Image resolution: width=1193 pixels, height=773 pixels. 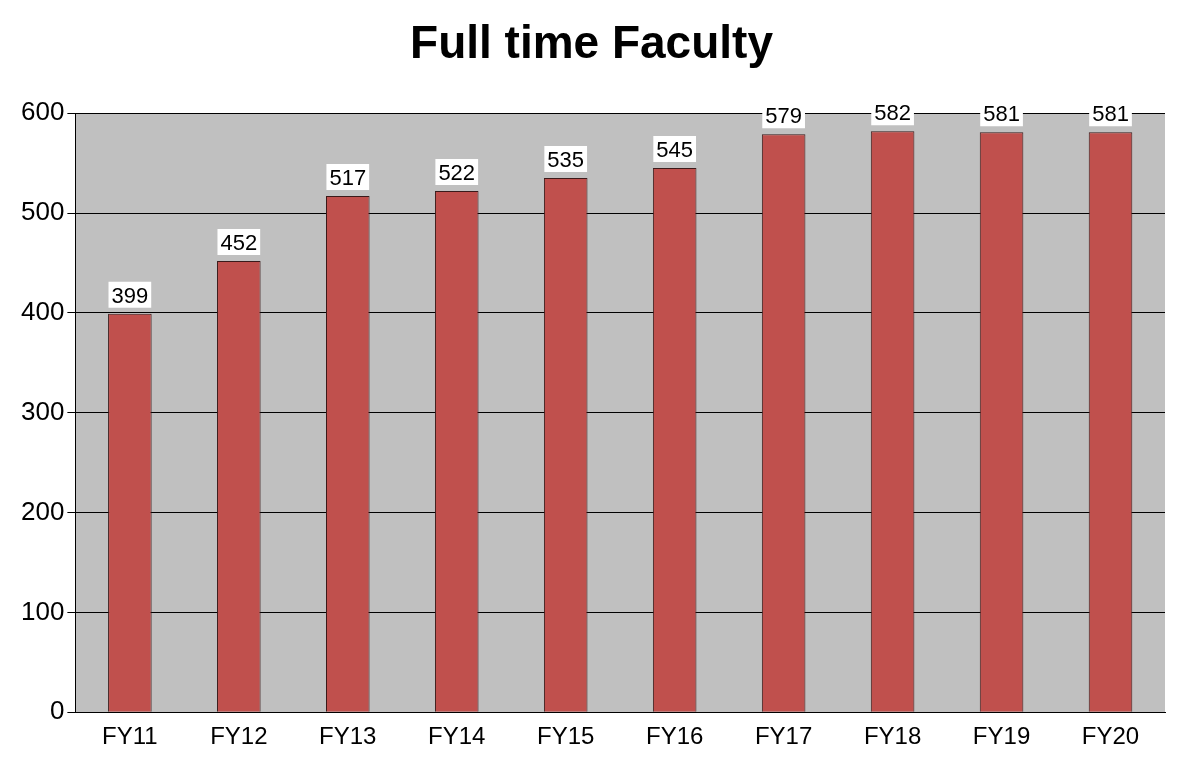 I want to click on x-tick-label: FY16, so click(x=674, y=736).